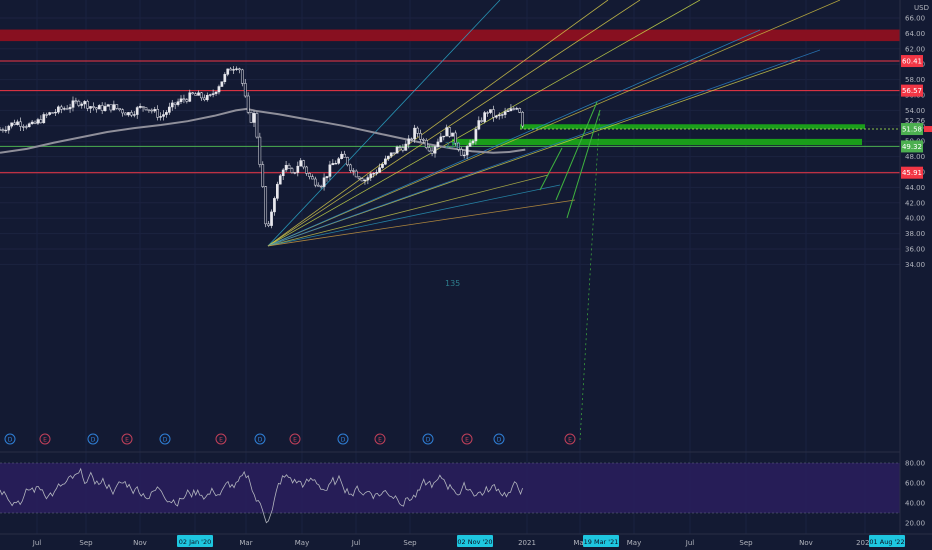 This screenshot has width=932, height=550. What do you see at coordinates (450, 35) in the screenshot?
I see `resistance-zone` at bounding box center [450, 35].